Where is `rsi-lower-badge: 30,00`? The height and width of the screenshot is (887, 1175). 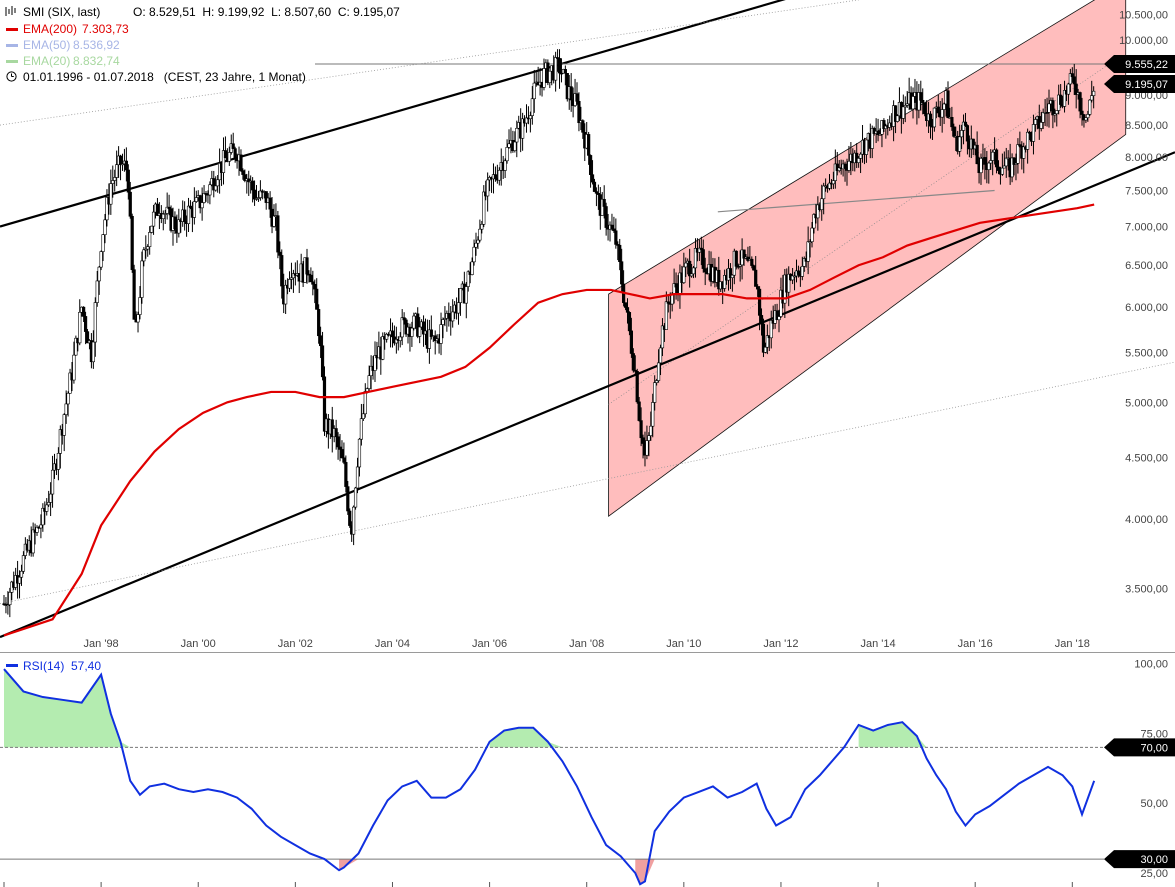
rsi-lower-badge: 30,00 is located at coordinates (1154, 860).